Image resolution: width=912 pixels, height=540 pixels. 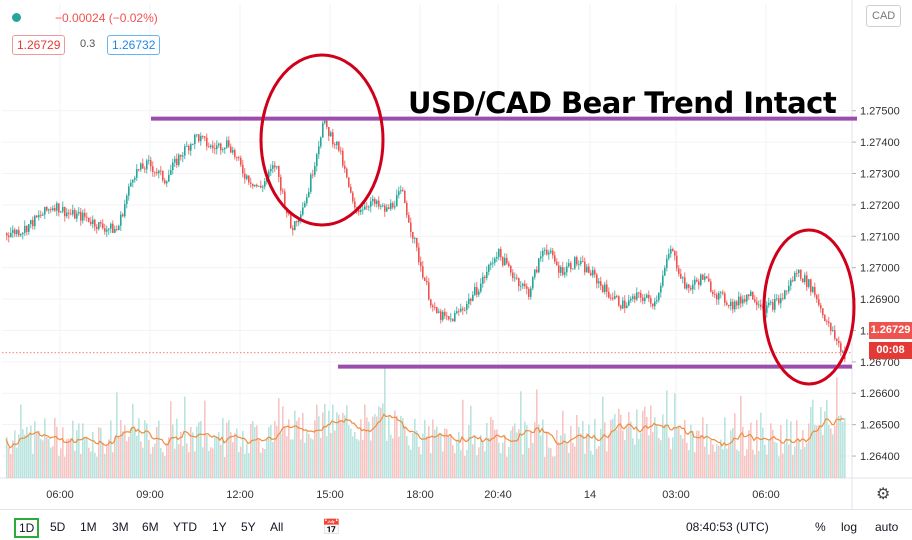 I want to click on countdown-tag: 00:08, so click(x=890, y=350).